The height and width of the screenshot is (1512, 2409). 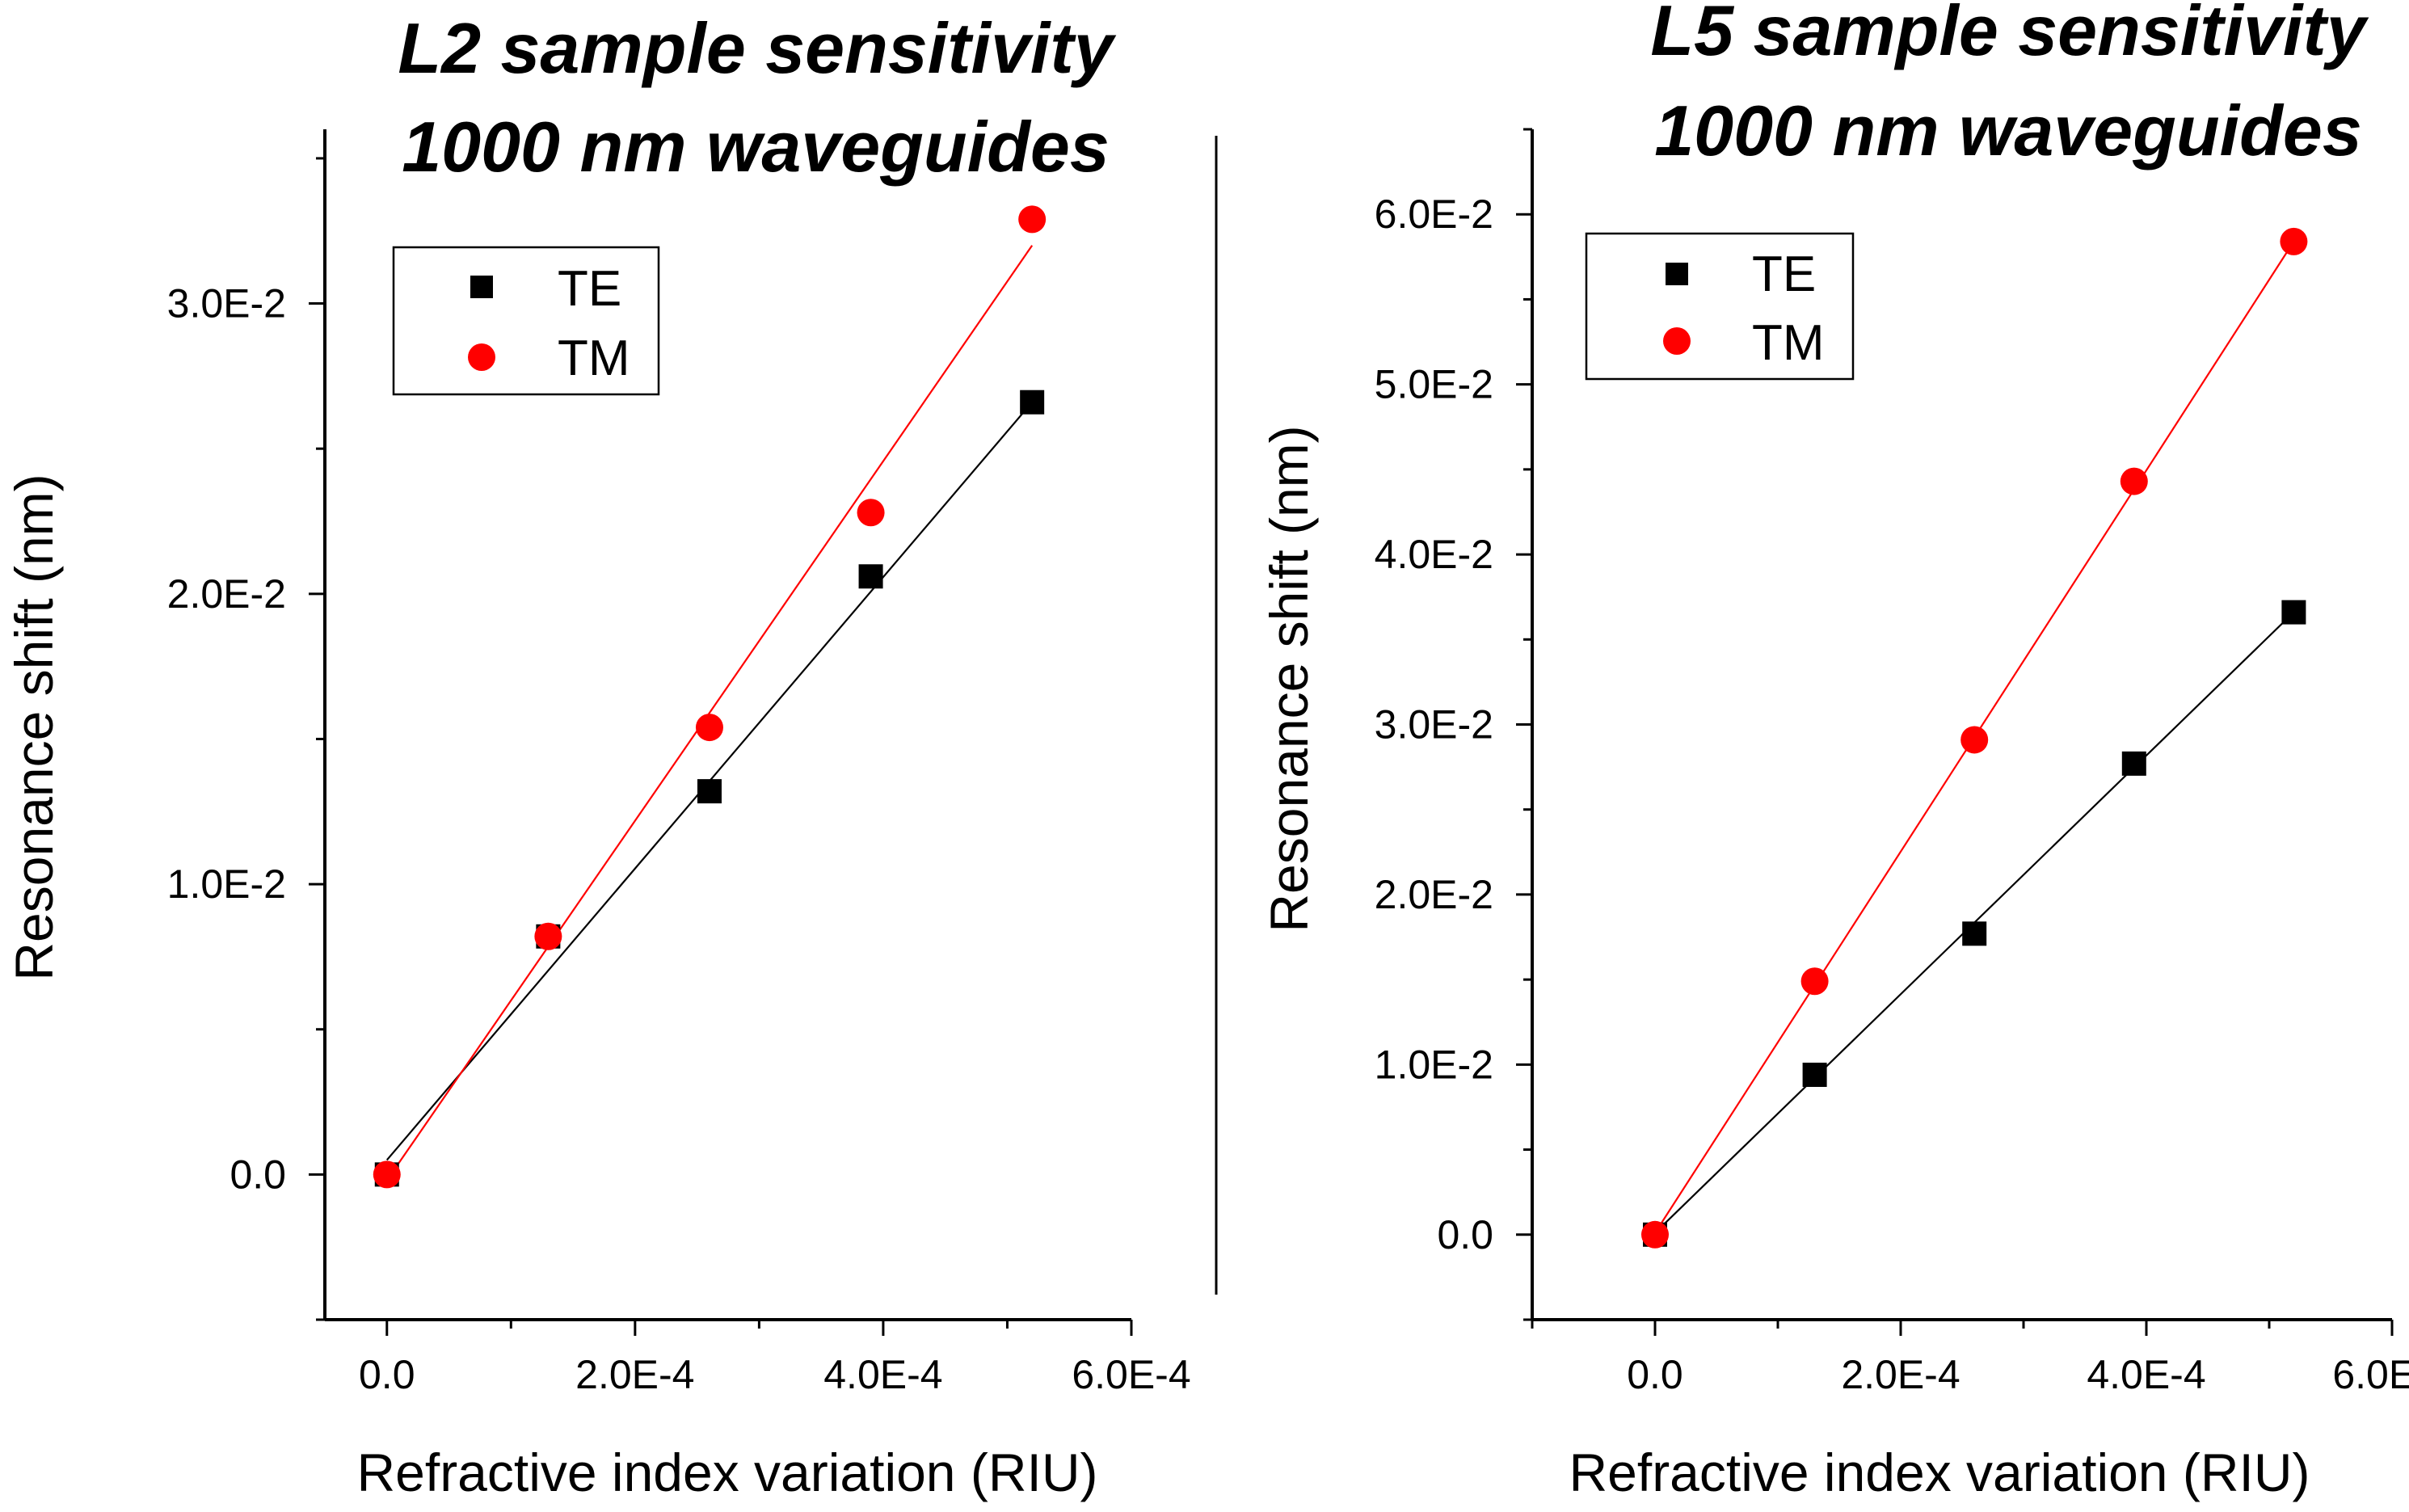 I want to click on y-tick-label: 6.0E-2, so click(x=1434, y=214).